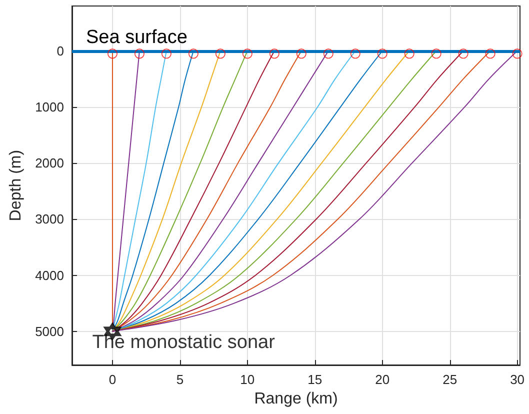 The width and height of the screenshot is (529, 414). What do you see at coordinates (517, 379) in the screenshot?
I see `x-tick-label: 30` at bounding box center [517, 379].